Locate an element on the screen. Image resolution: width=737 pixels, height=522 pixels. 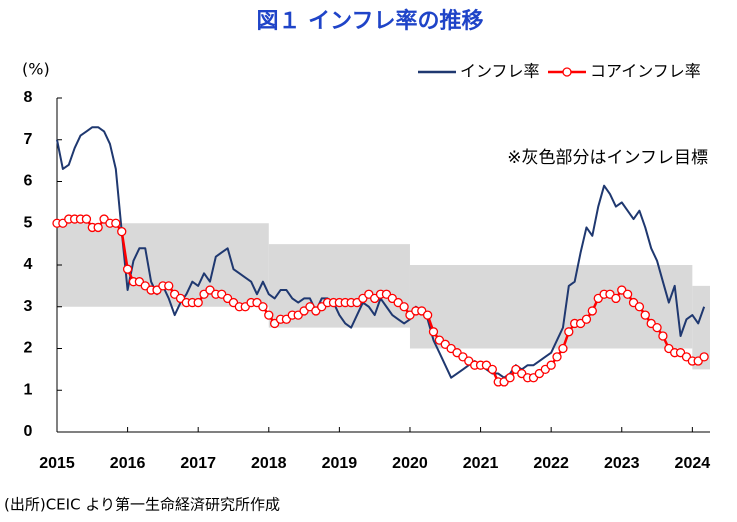
y-tick-label: 5 is located at coordinates (28, 222).